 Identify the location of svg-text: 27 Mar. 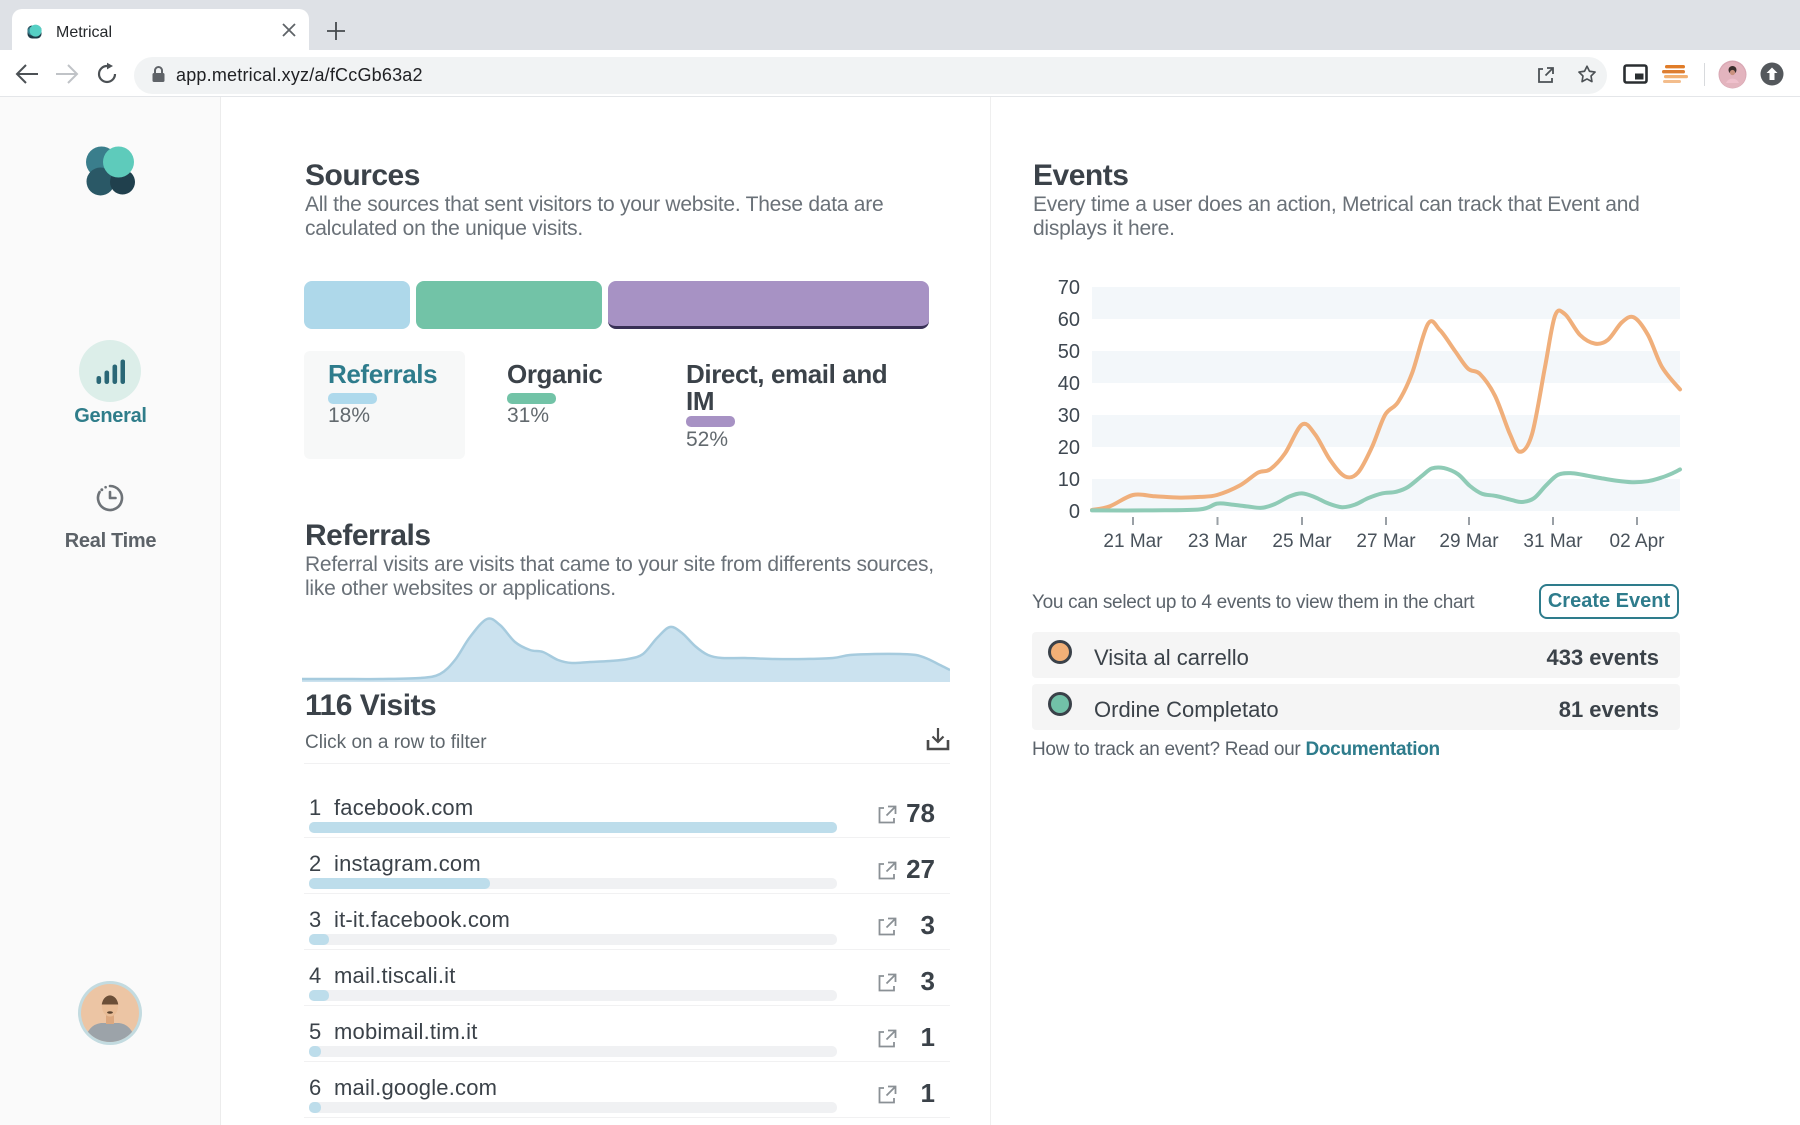
(1386, 541).